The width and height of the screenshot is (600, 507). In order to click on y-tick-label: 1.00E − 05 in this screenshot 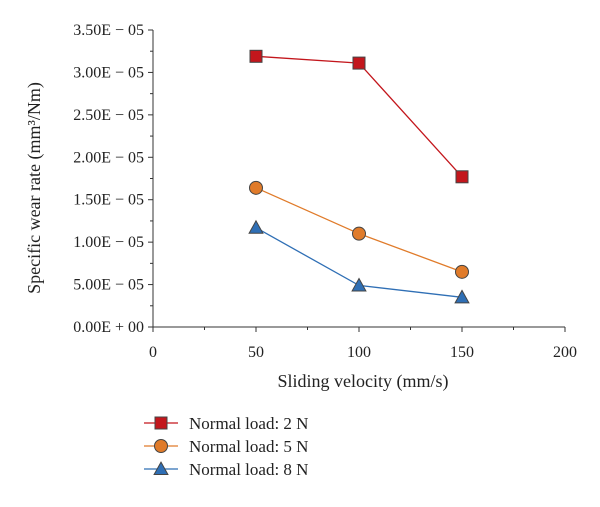, I will do `click(108, 242)`.